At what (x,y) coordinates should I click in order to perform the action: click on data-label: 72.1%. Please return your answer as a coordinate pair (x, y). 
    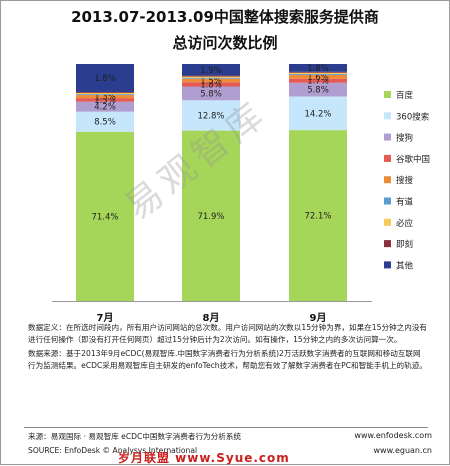
    Looking at the image, I should click on (317, 217).